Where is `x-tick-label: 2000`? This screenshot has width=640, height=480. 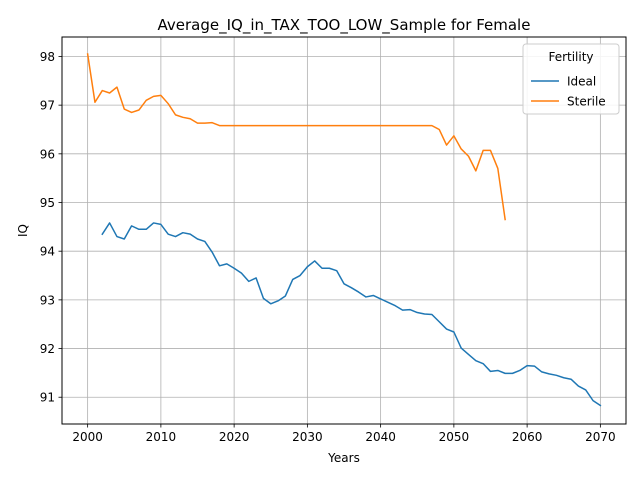
x-tick-label: 2000 is located at coordinates (87, 437).